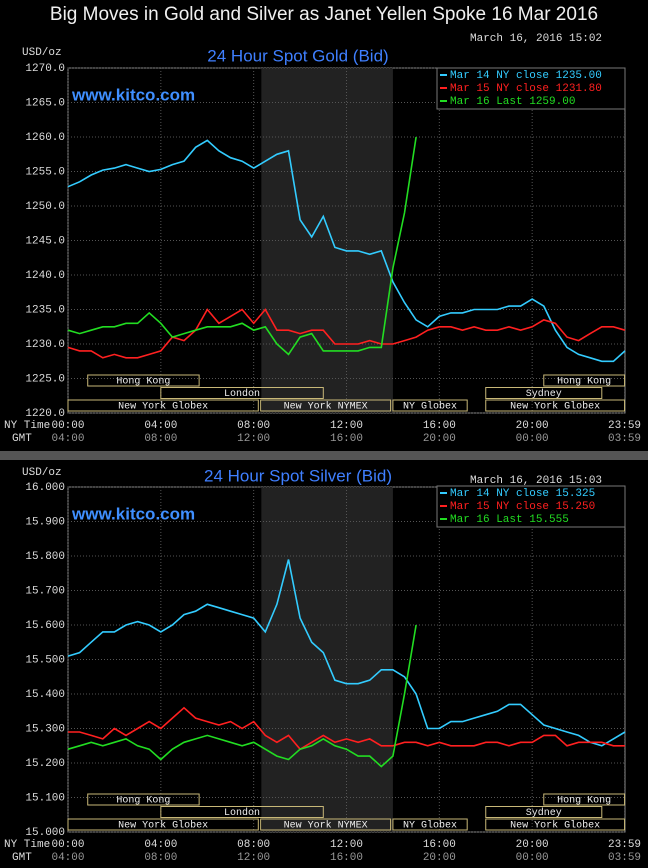  I want to click on y-tick-label: 1255.0, so click(45, 172).